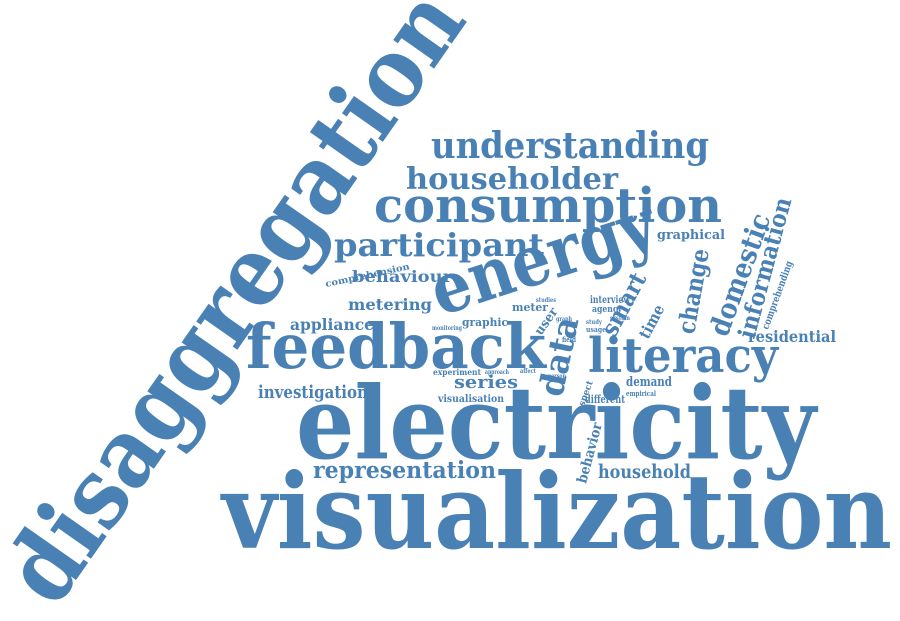  Describe the element at coordinates (512, 179) in the screenshot. I see `word-householder: householder` at that location.